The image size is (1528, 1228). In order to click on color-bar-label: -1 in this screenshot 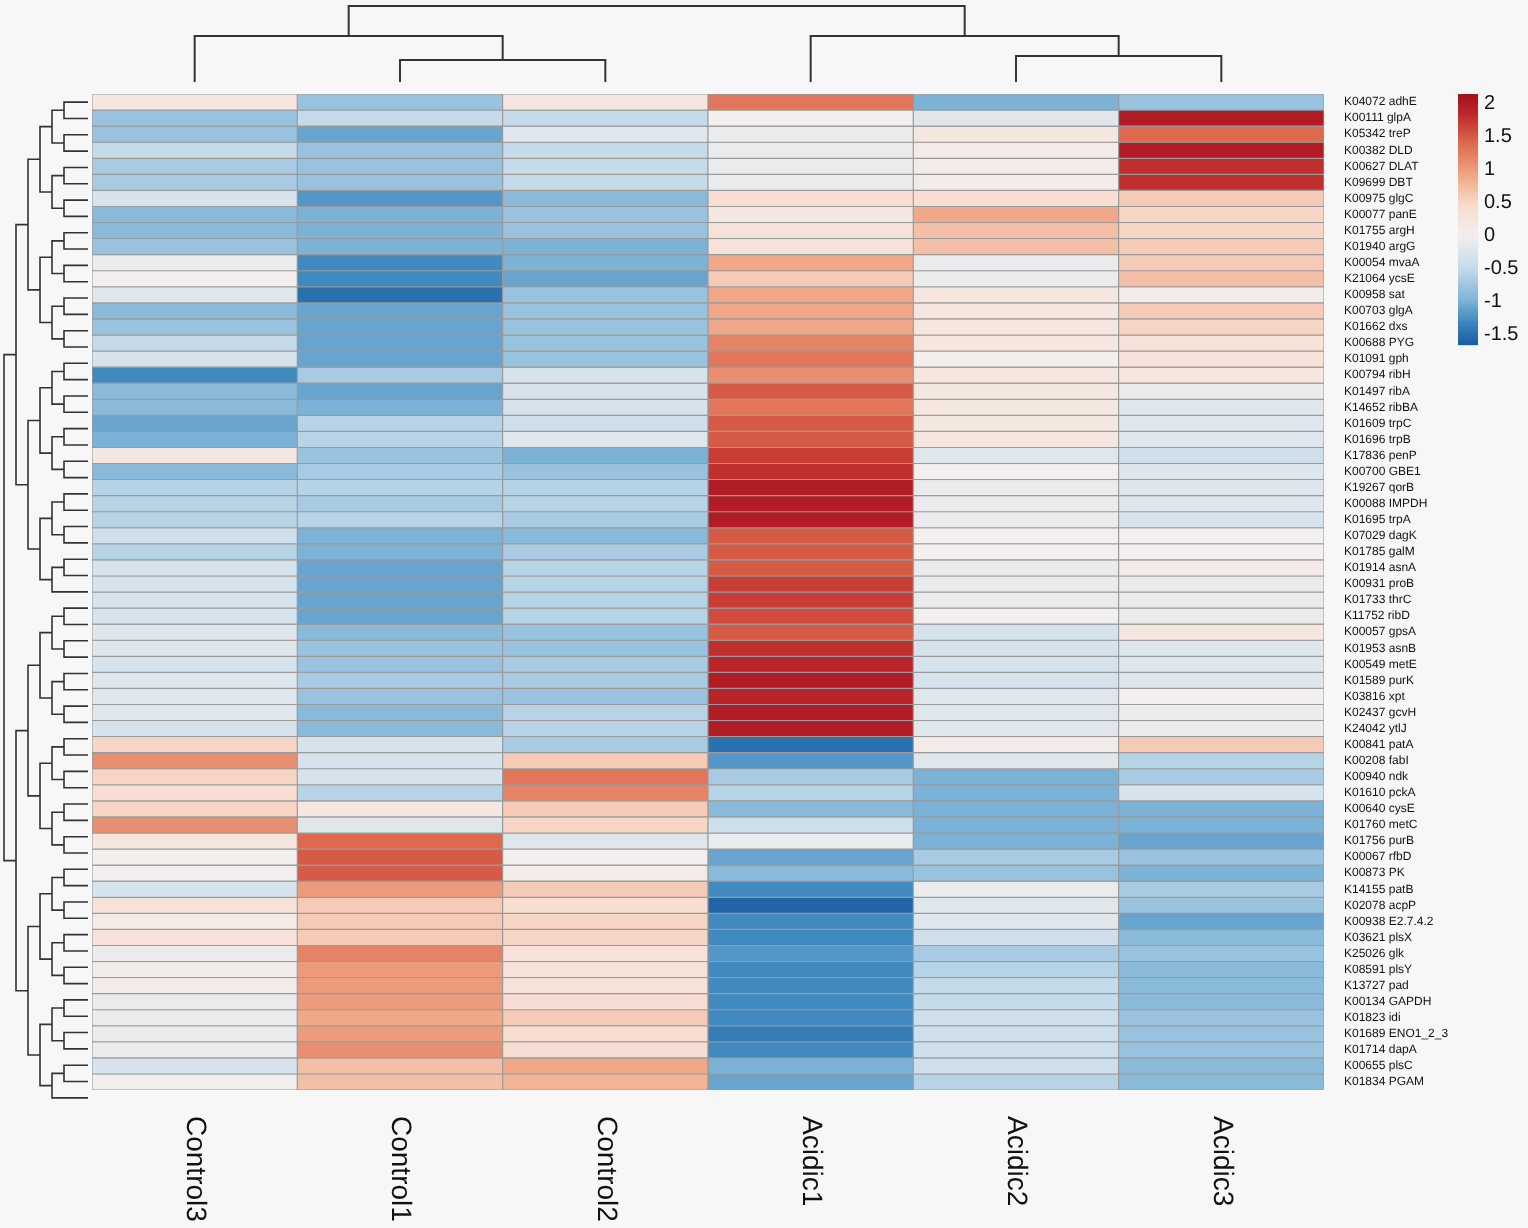, I will do `click(1493, 301)`.